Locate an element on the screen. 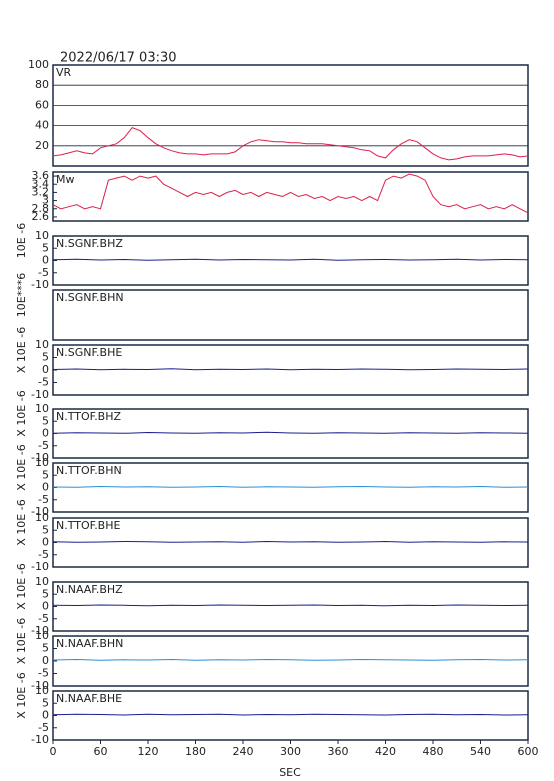 The width and height of the screenshot is (554, 781). x-tick-label: 300 is located at coordinates (290, 751).